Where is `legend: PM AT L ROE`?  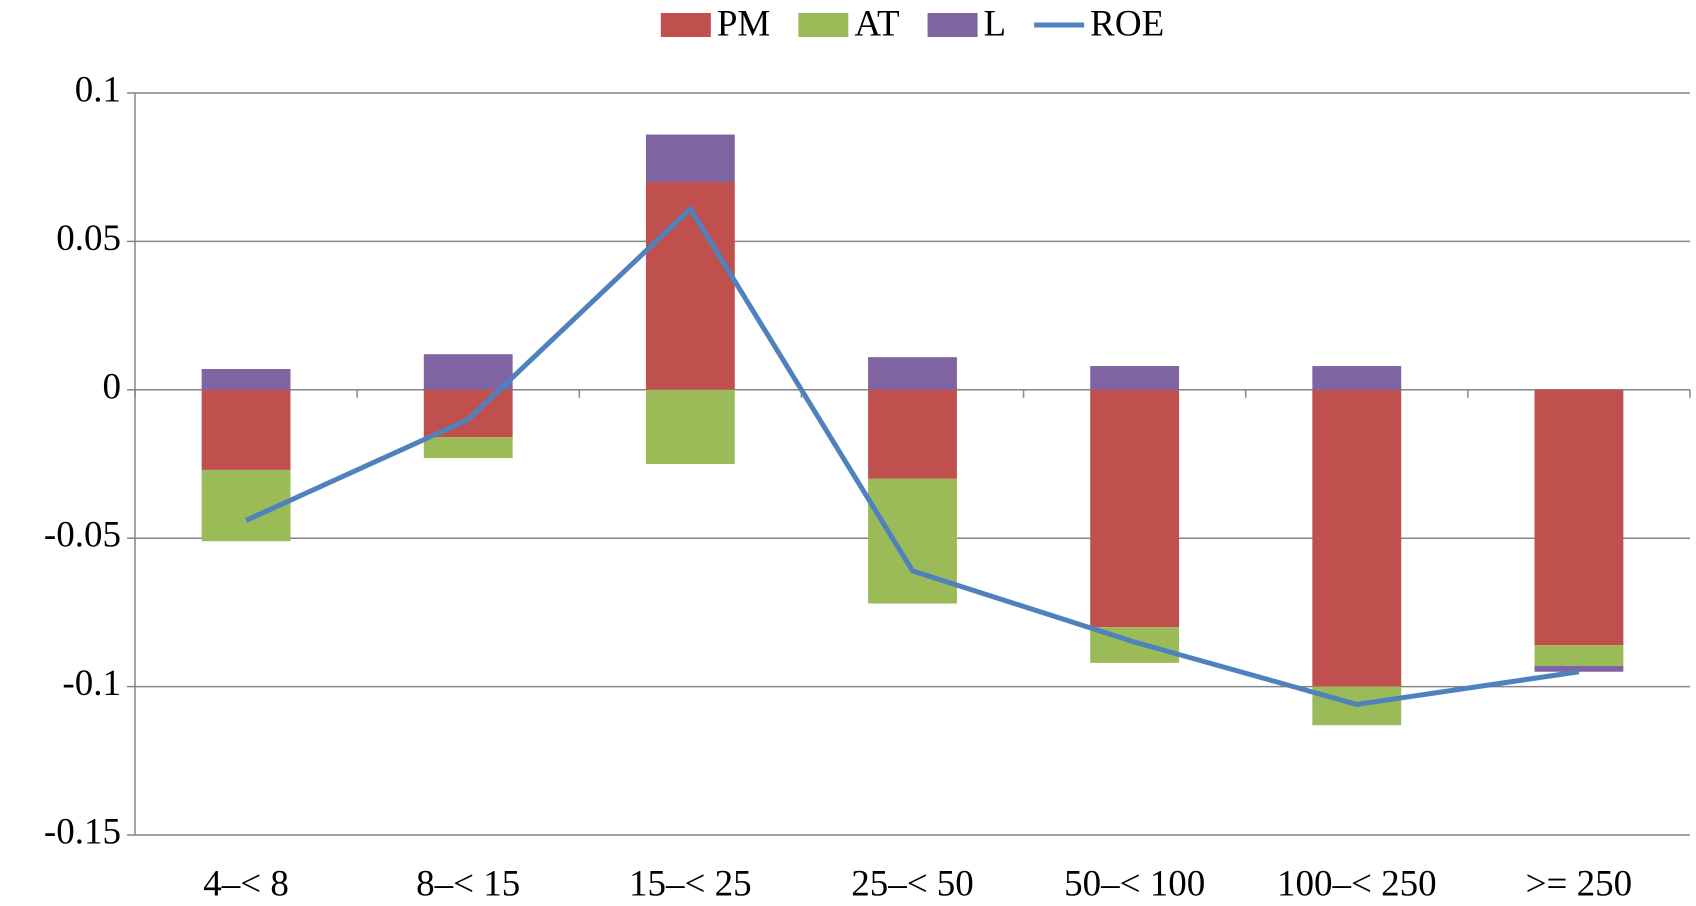 legend: PM AT L ROE is located at coordinates (912, 23).